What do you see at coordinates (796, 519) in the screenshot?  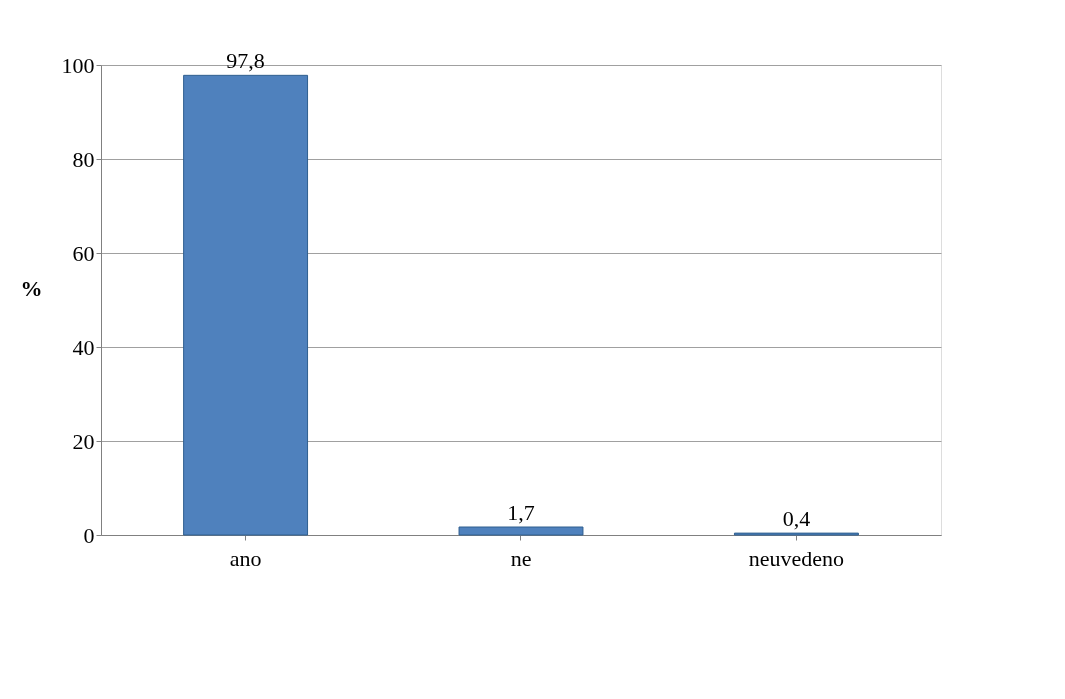 I see `data-label: 0,4` at bounding box center [796, 519].